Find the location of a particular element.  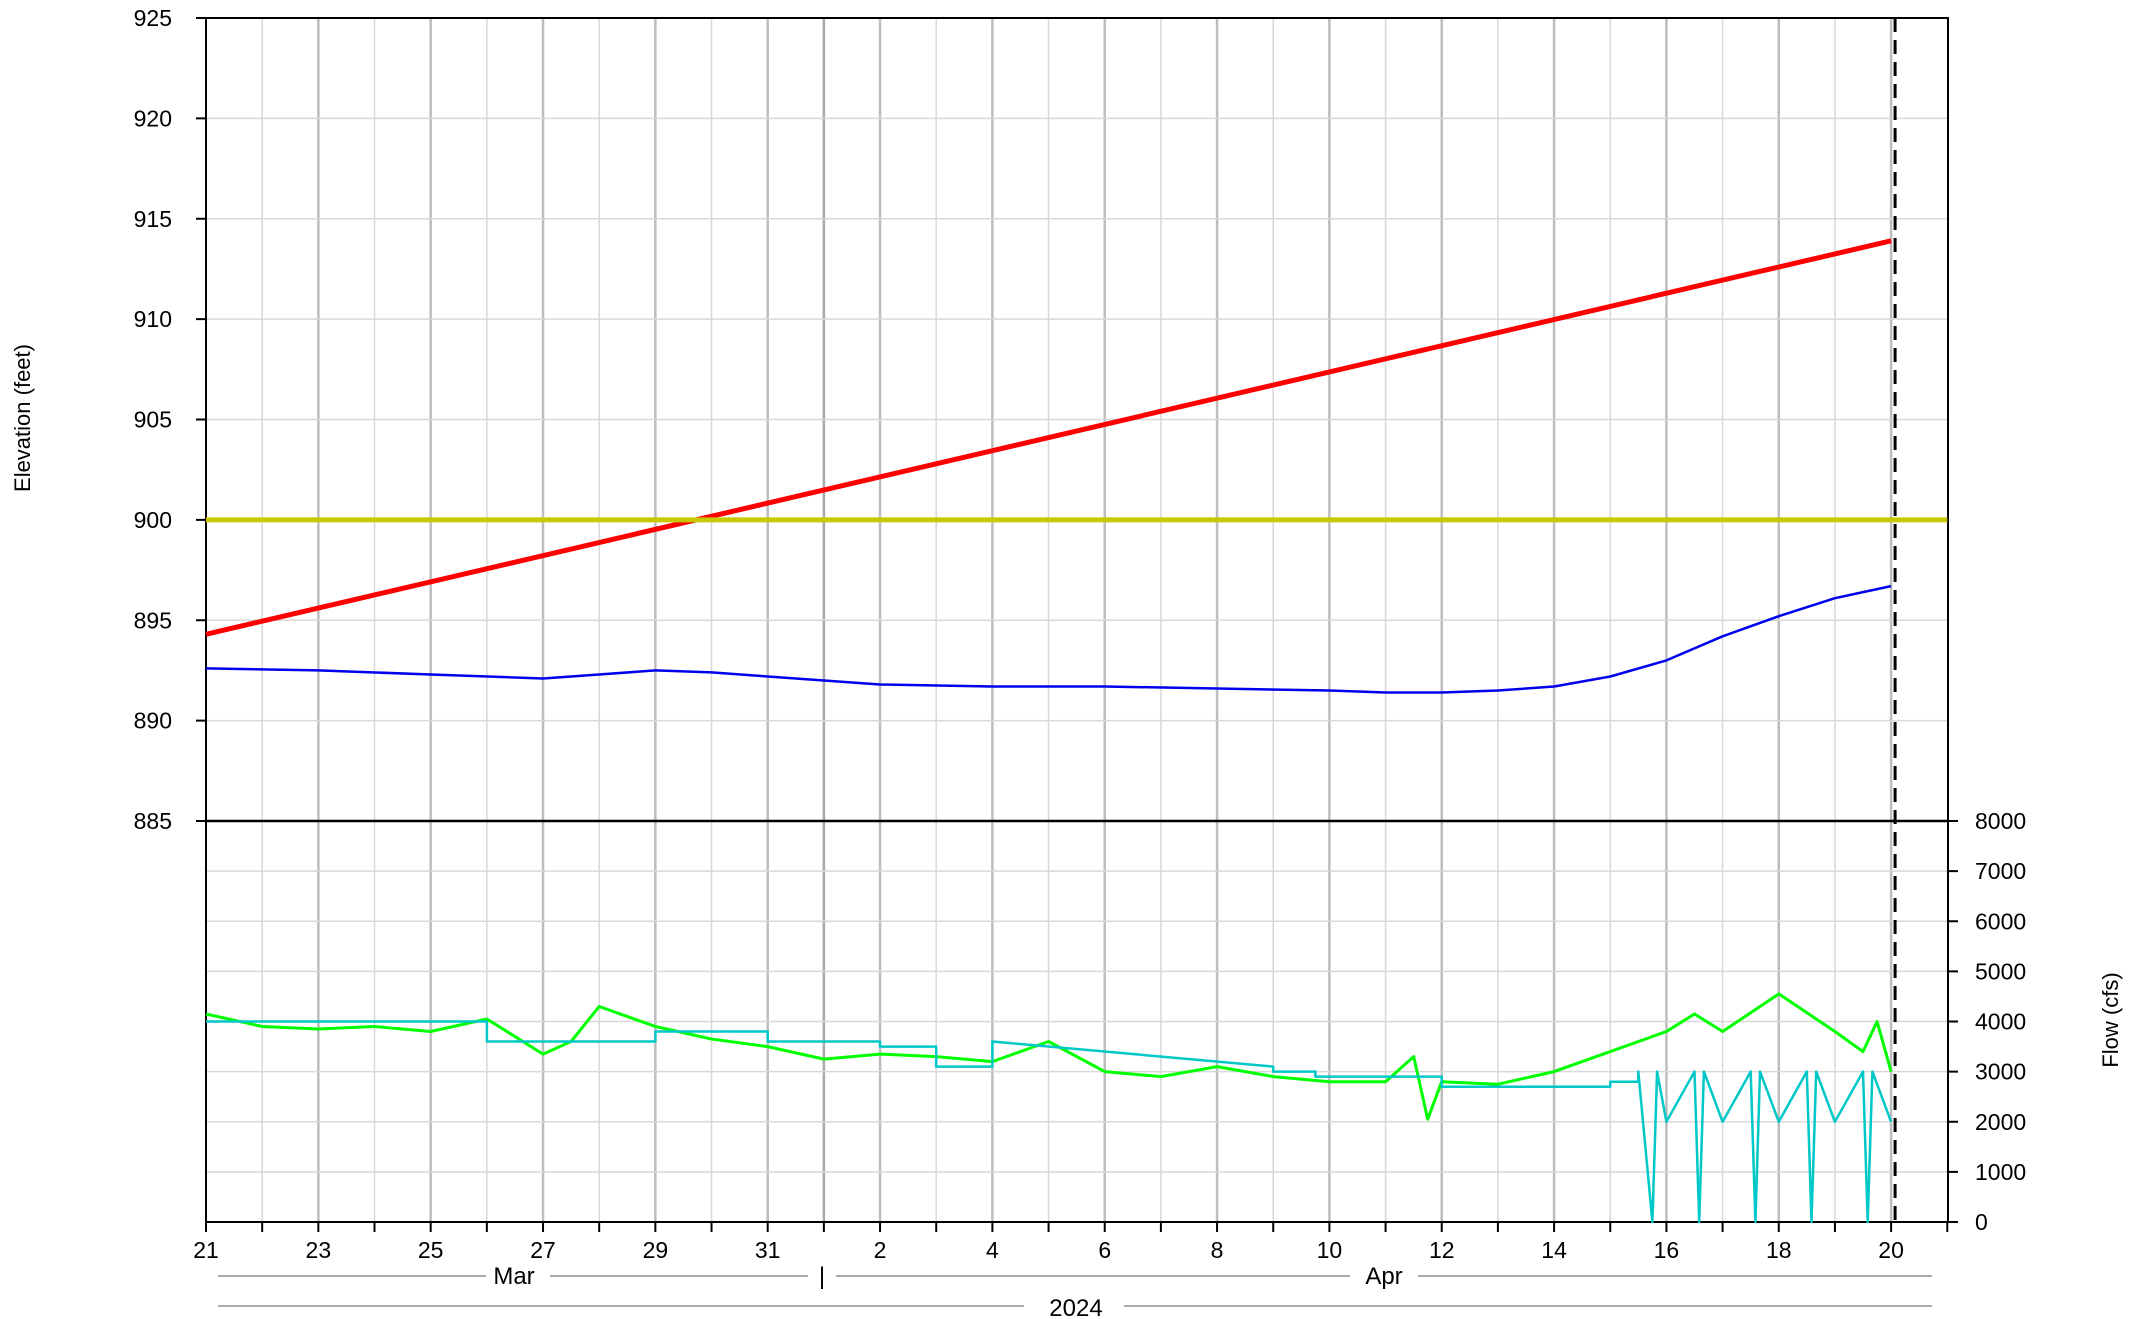

x-tick-label: 12 is located at coordinates (1442, 1250).